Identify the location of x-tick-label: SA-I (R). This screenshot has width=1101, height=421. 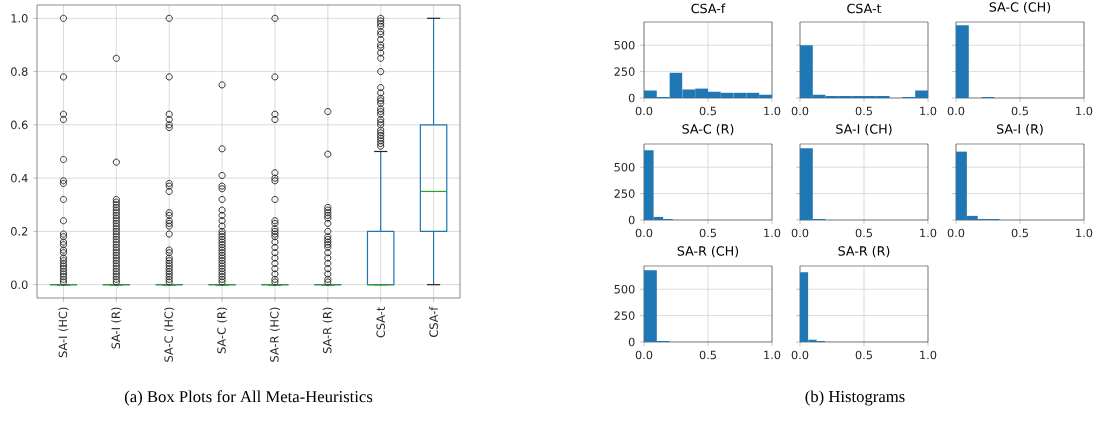
(116, 328).